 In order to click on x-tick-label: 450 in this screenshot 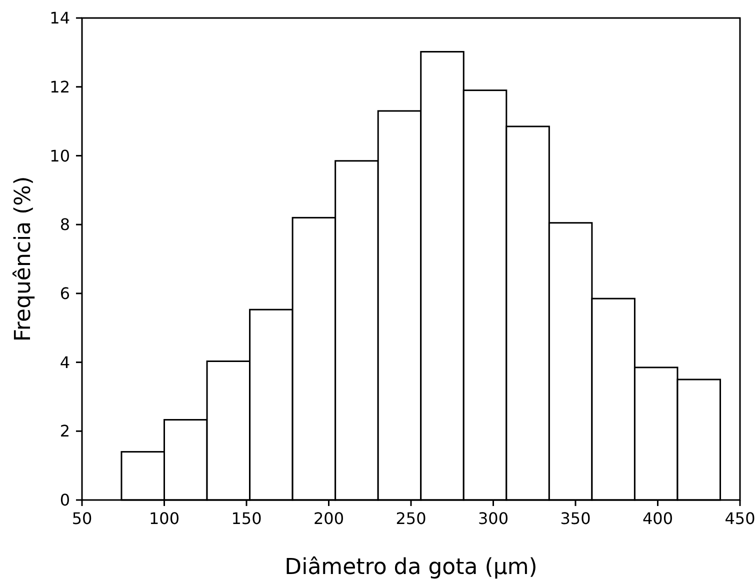, I will do `click(740, 518)`.